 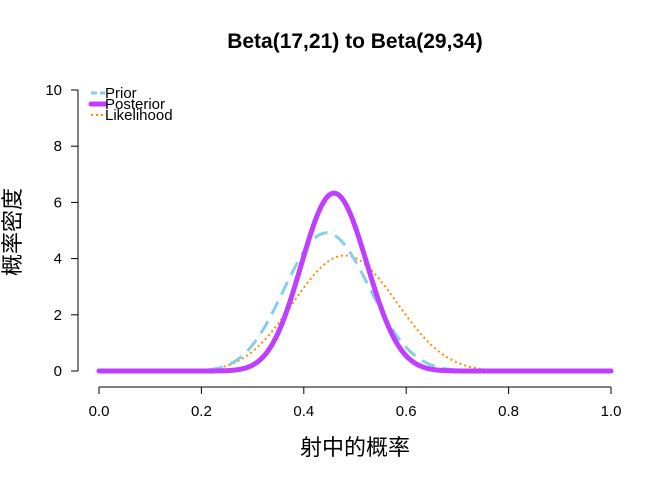 I want to click on x-tick-label: 0.2, so click(x=201, y=411).